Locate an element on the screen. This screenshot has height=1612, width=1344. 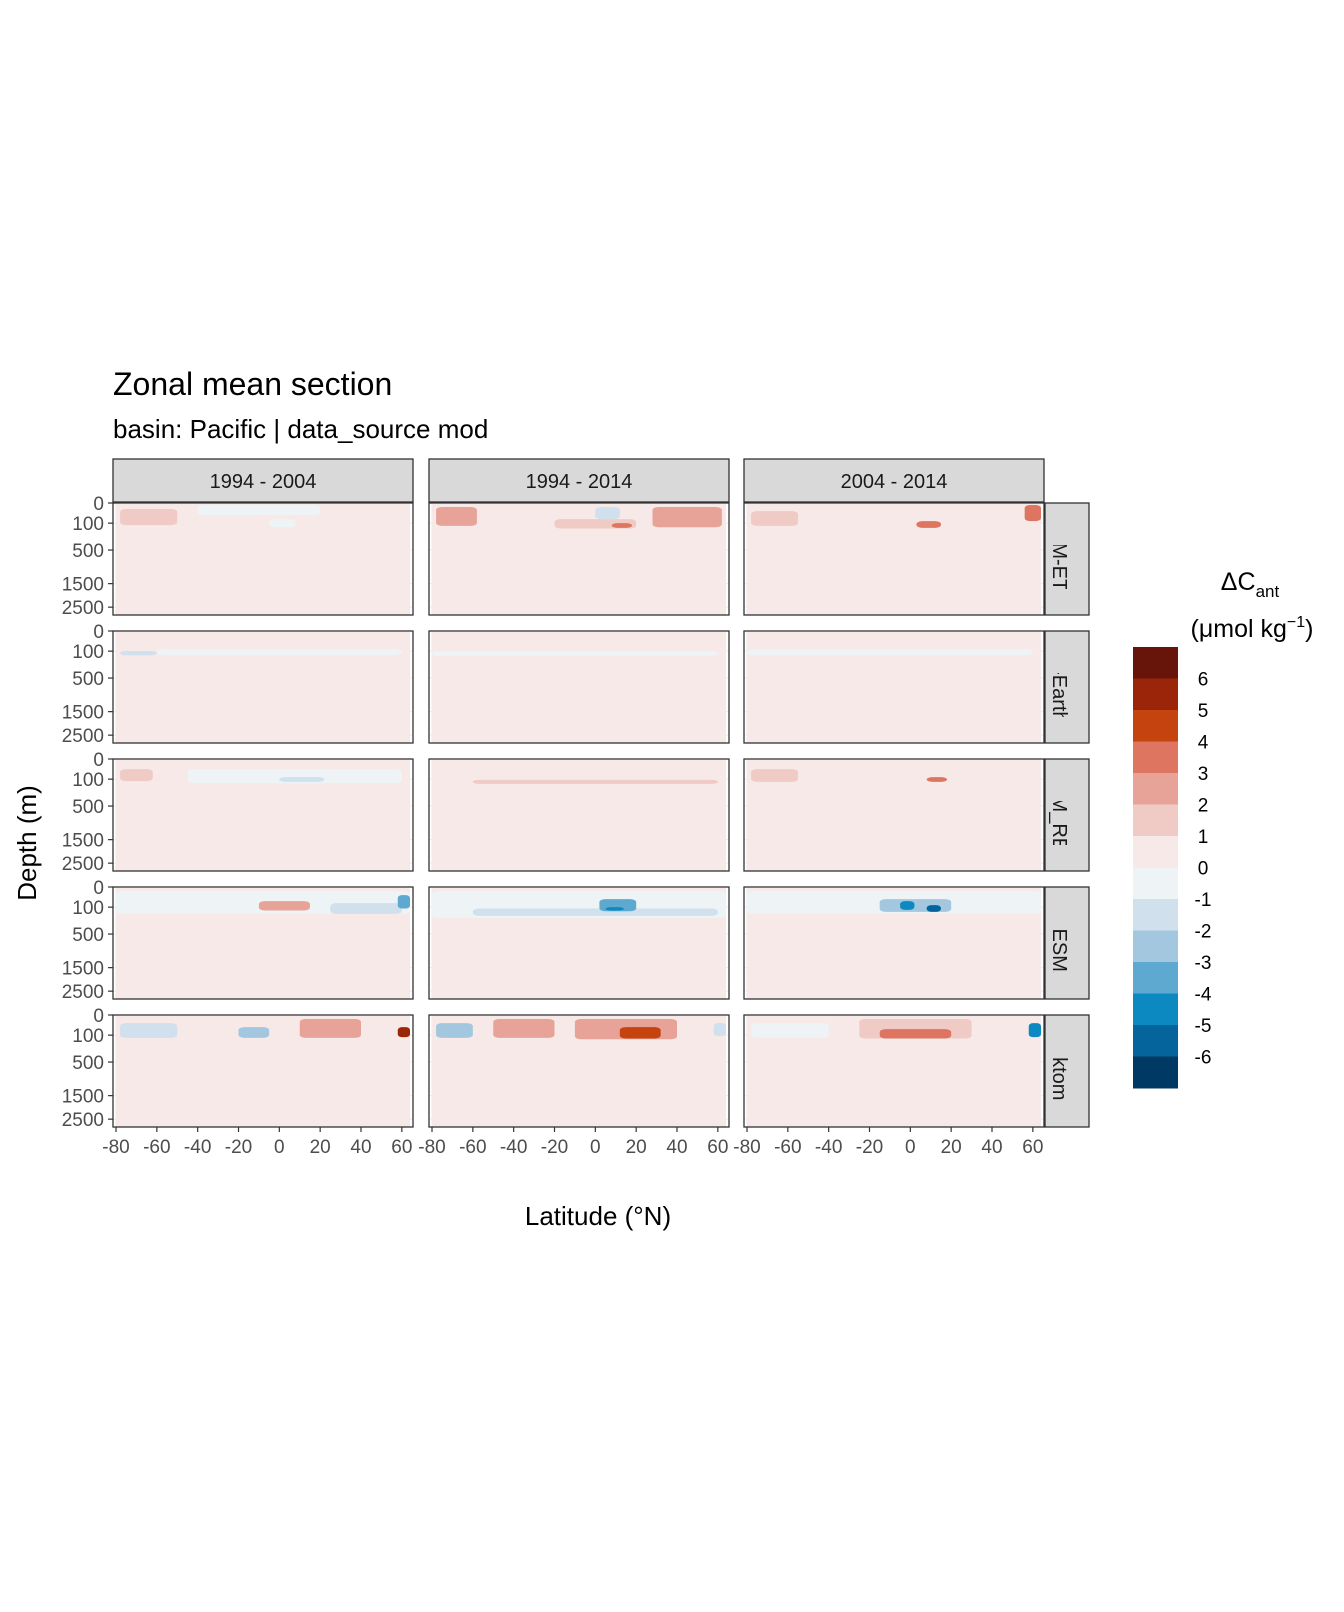
legend-label: 4 is located at coordinates (1203, 743).